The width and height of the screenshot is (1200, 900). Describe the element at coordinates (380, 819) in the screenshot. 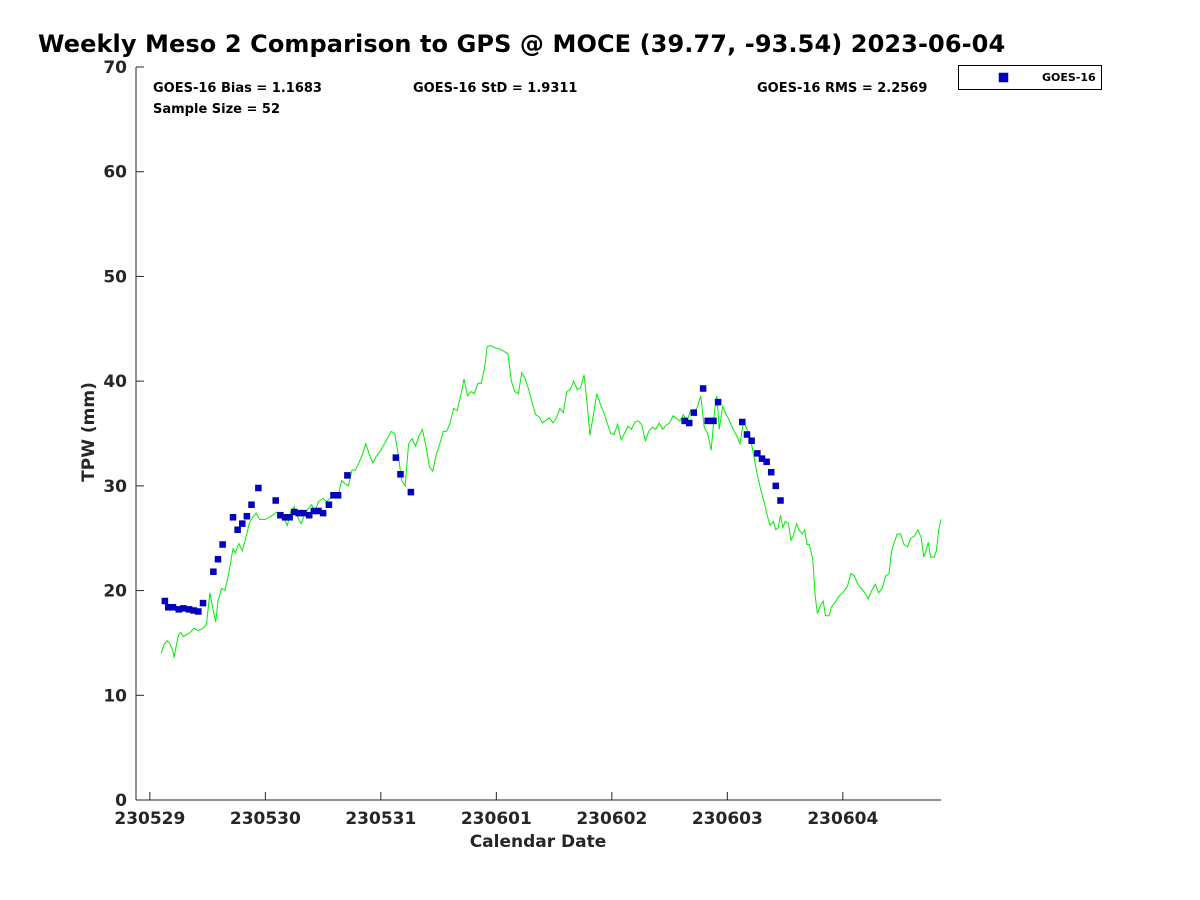

I see `x-tick-label: 230531` at that location.